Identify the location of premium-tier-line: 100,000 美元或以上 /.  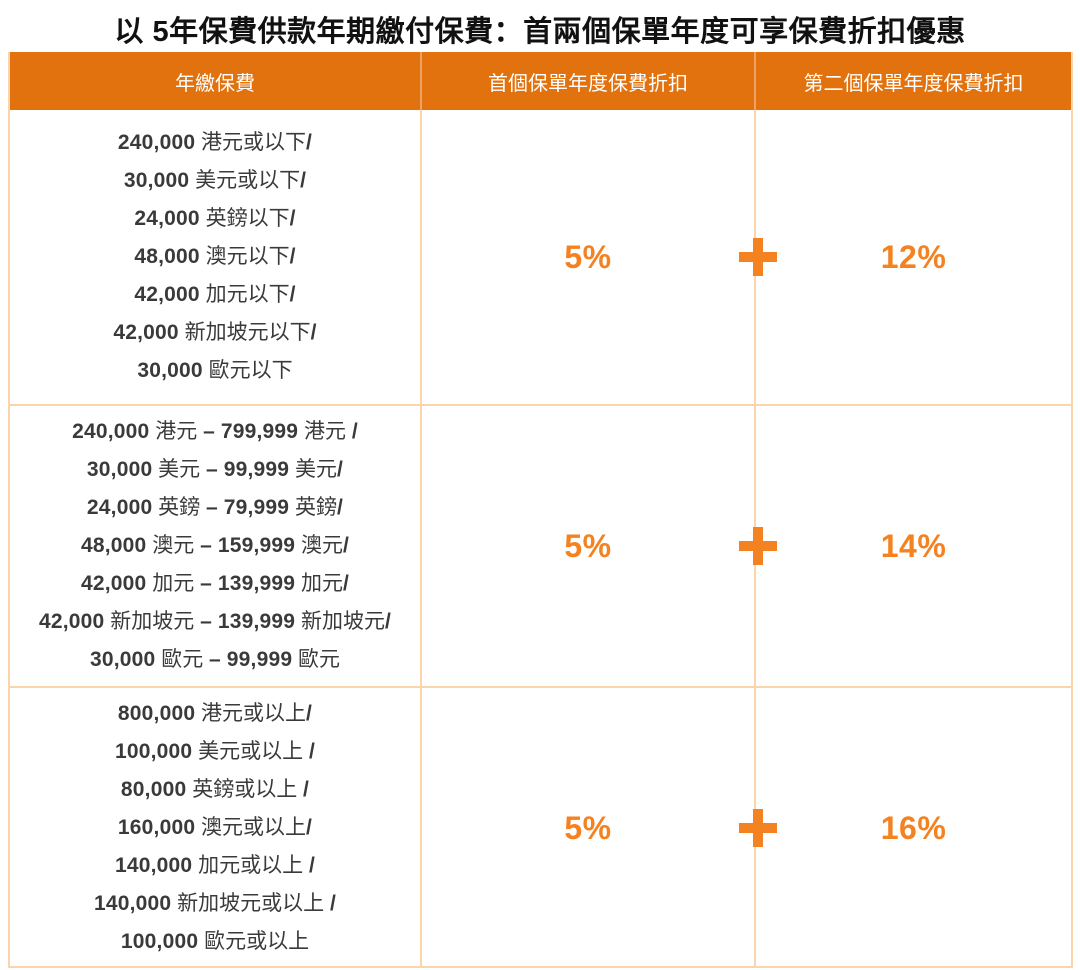
(215, 751).